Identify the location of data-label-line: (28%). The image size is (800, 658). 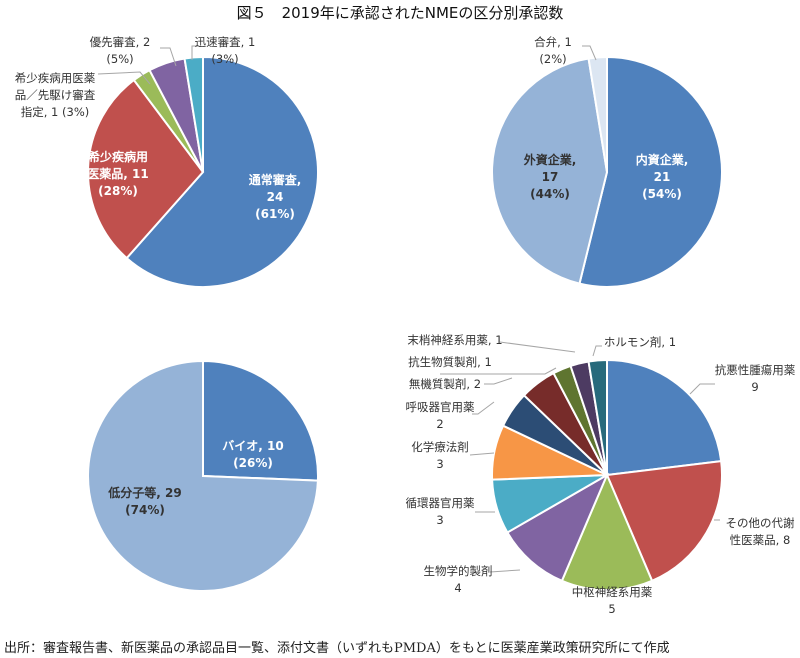
(118, 191).